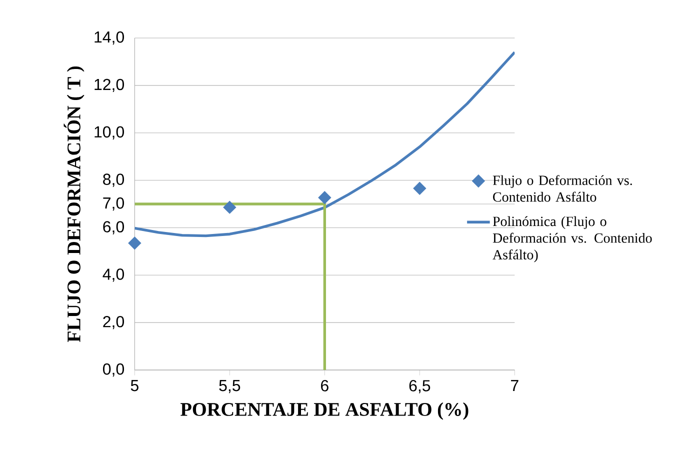 This screenshot has height=450, width=681. Describe the element at coordinates (324, 386) in the screenshot. I see `x-tick-label: 6` at that location.